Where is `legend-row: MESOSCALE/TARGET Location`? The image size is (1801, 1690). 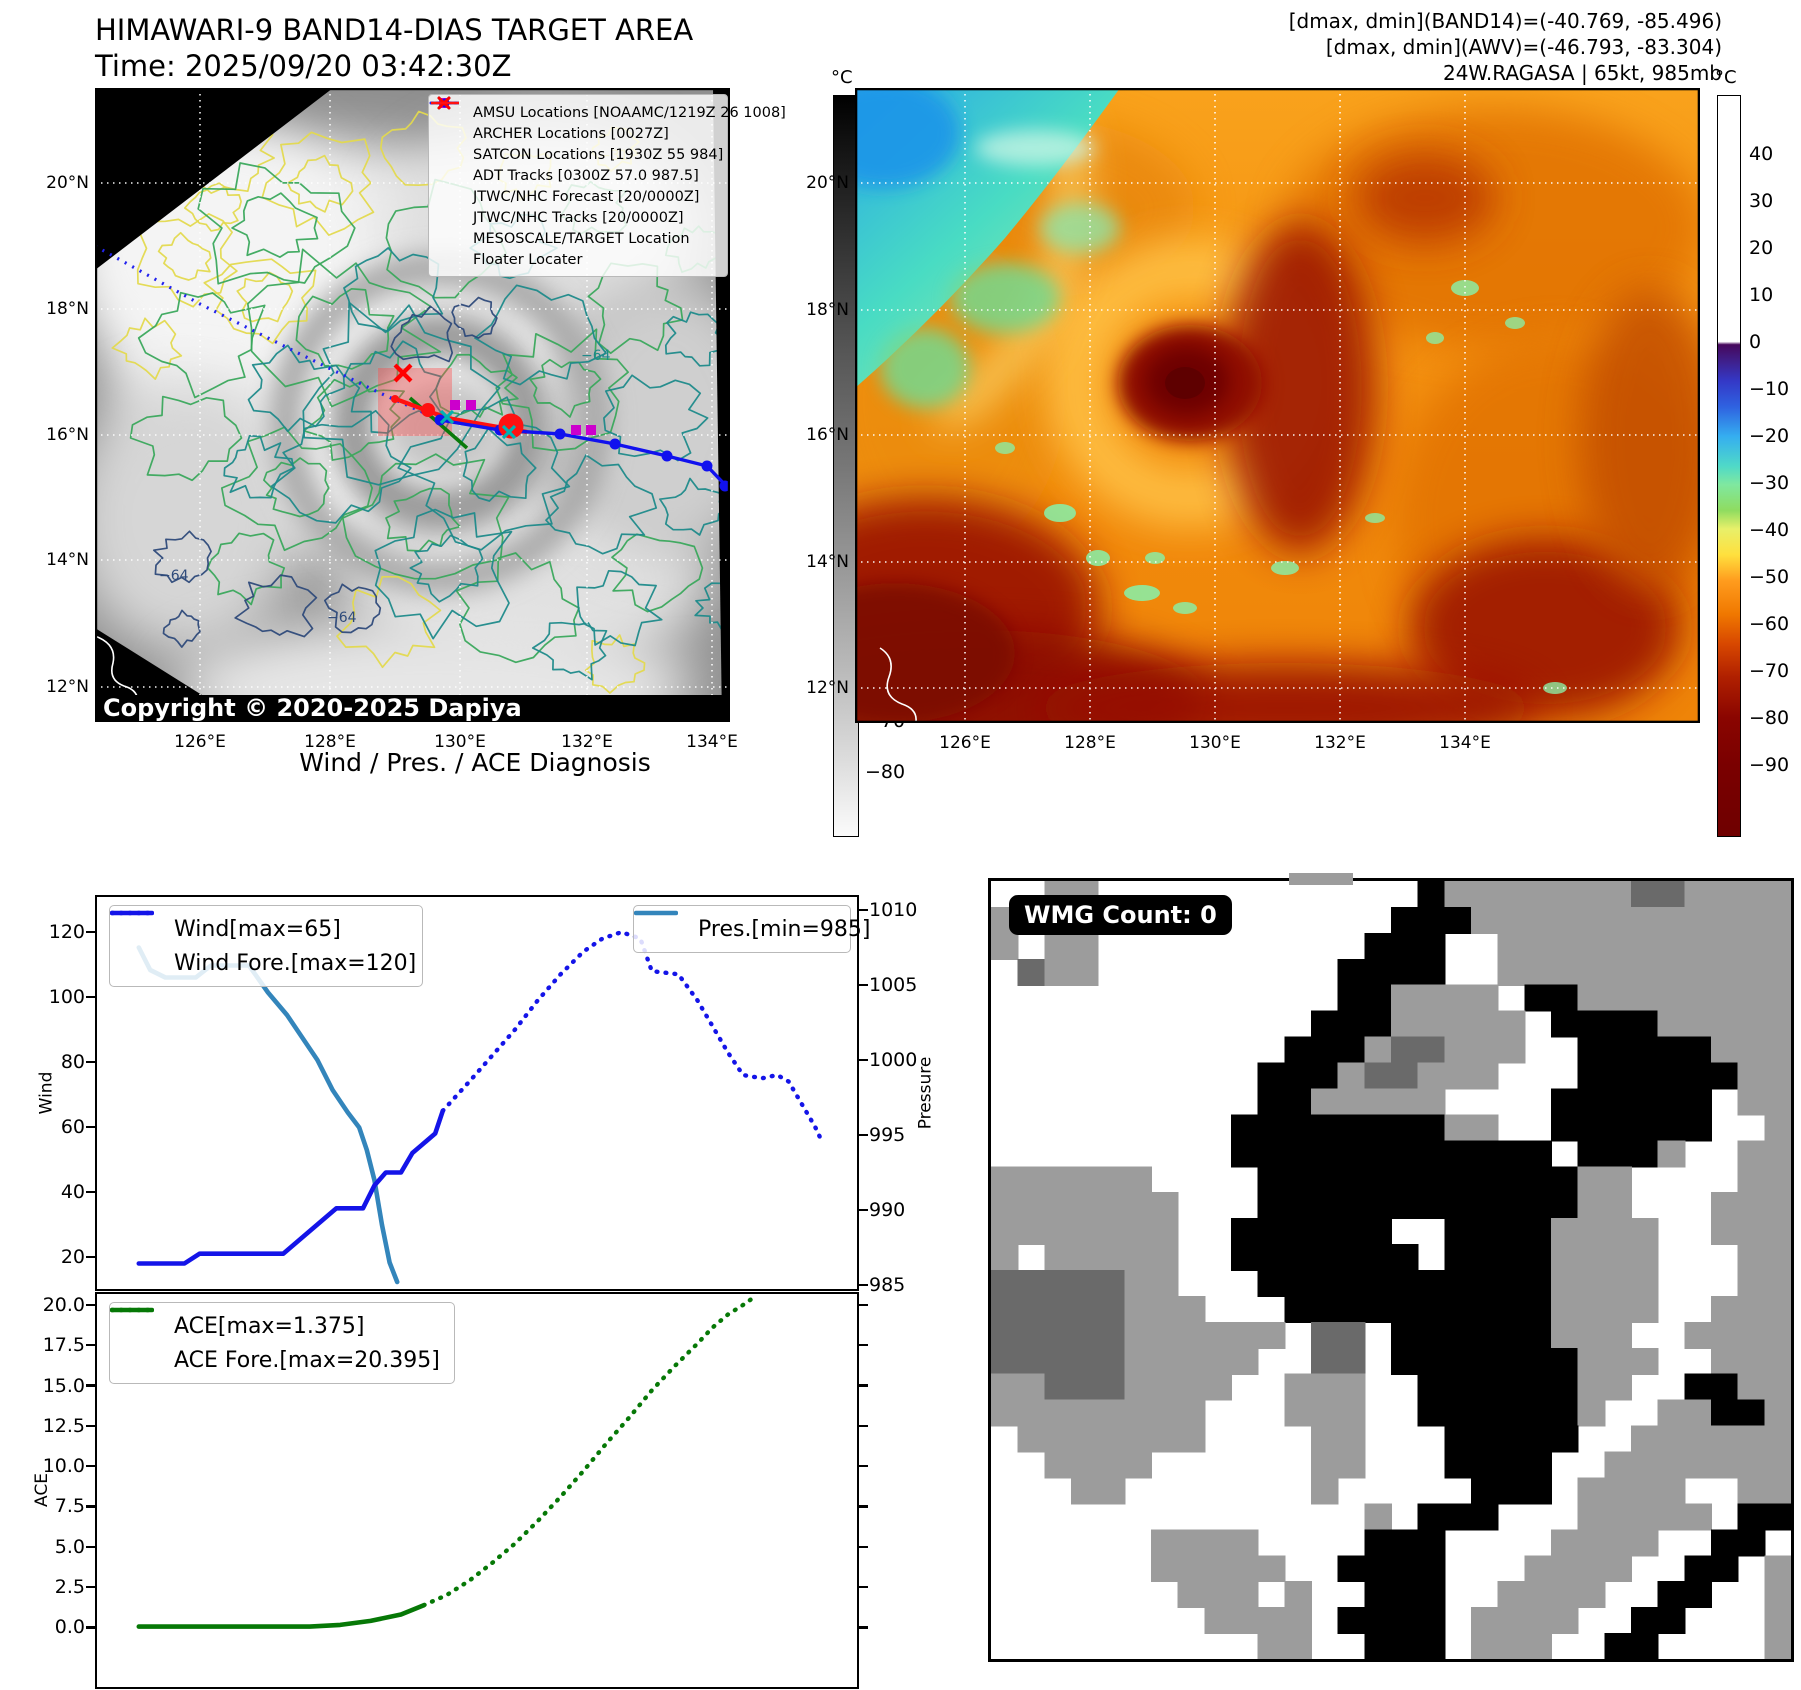
legend-row: MESOSCALE/TARGET Location is located at coordinates (578, 172).